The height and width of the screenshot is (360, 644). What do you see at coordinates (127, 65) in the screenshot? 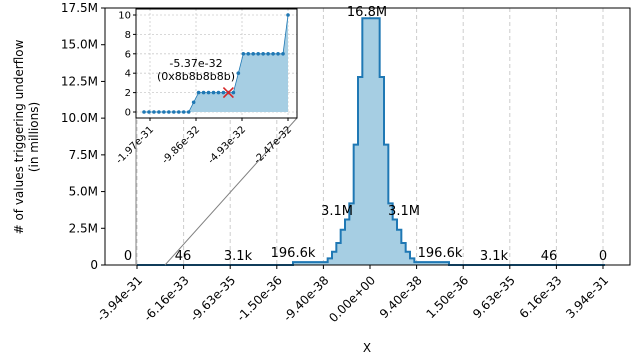
I see `inset-y-axis: 0 2 4 6 8 10` at bounding box center [127, 65].